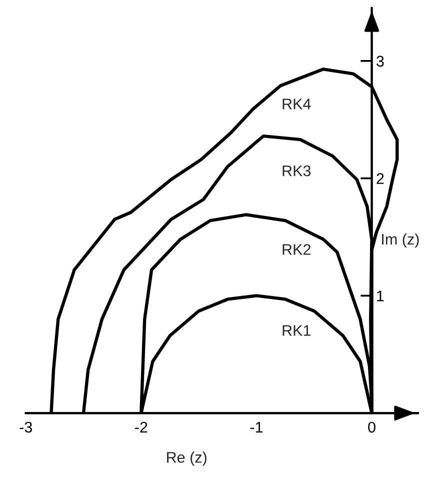 This screenshot has height=477, width=446. Describe the element at coordinates (186, 459) in the screenshot. I see `x-axis-title: Re (z)` at that location.